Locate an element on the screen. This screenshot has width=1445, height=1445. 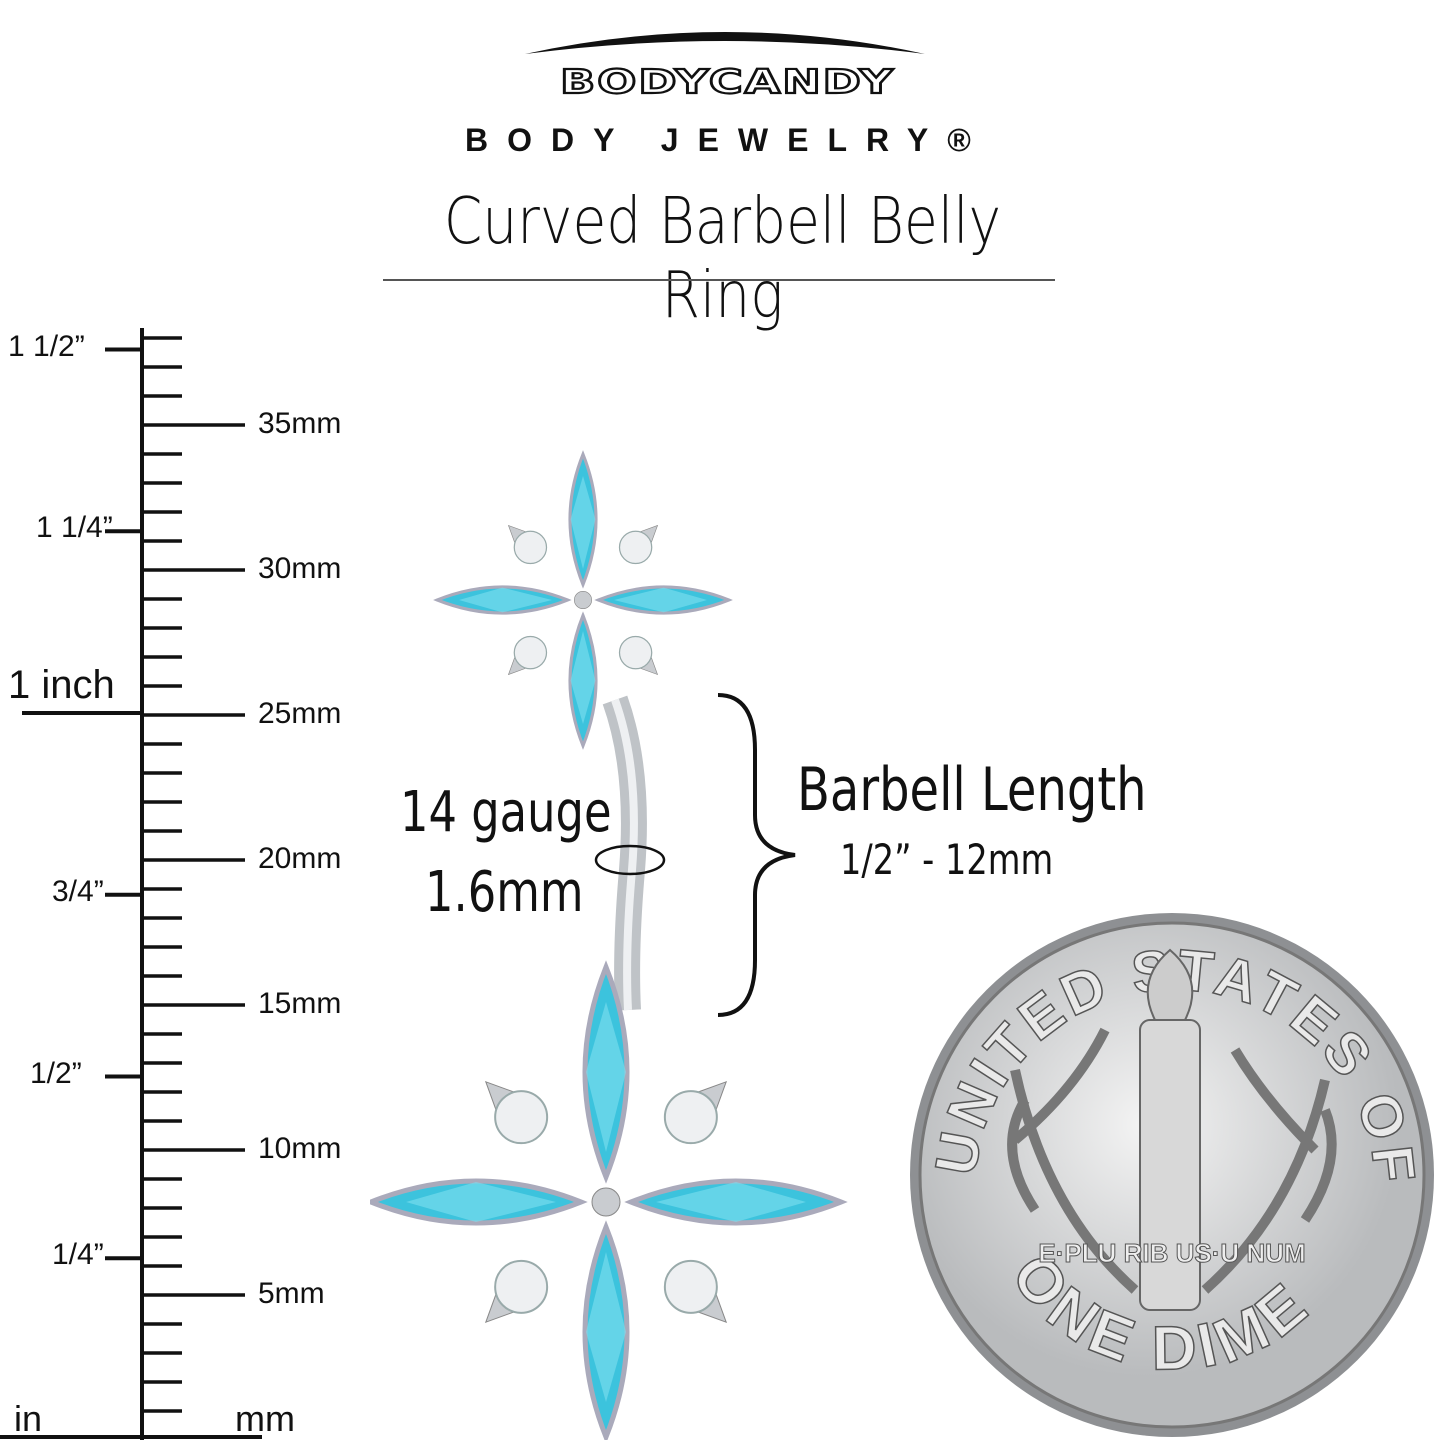
inch-label: 1 inch is located at coordinates (61, 685).